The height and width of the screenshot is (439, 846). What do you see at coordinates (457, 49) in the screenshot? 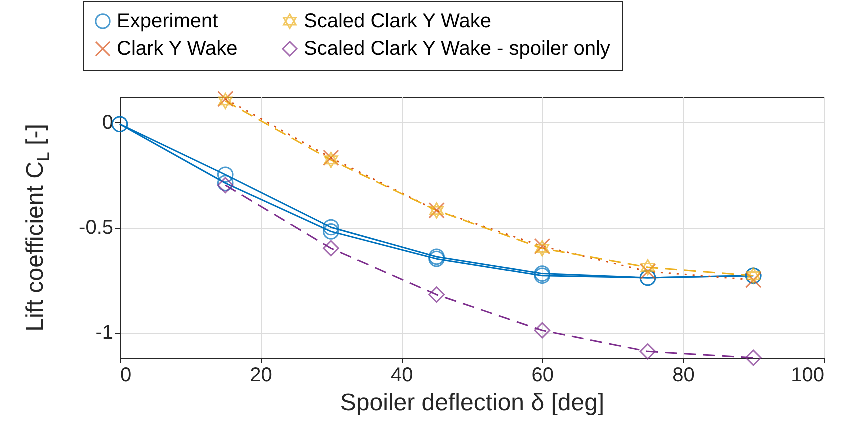
I see `legend-label: Scaled Clark Y Wake - spoiler only` at bounding box center [457, 49].